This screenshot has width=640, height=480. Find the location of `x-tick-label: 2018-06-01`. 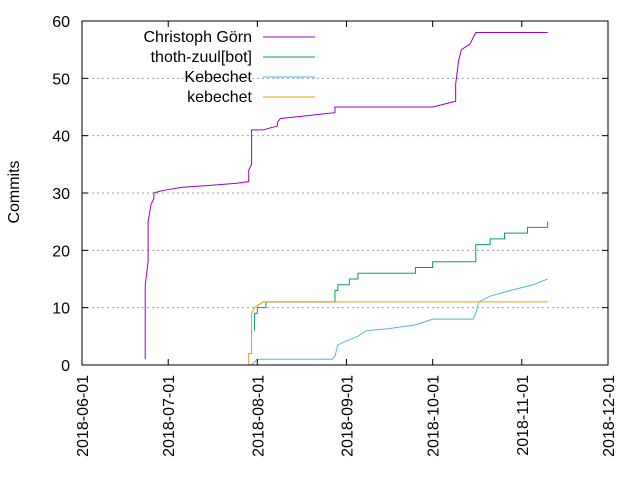

x-tick-label: 2018-06-01 is located at coordinates (83, 416).